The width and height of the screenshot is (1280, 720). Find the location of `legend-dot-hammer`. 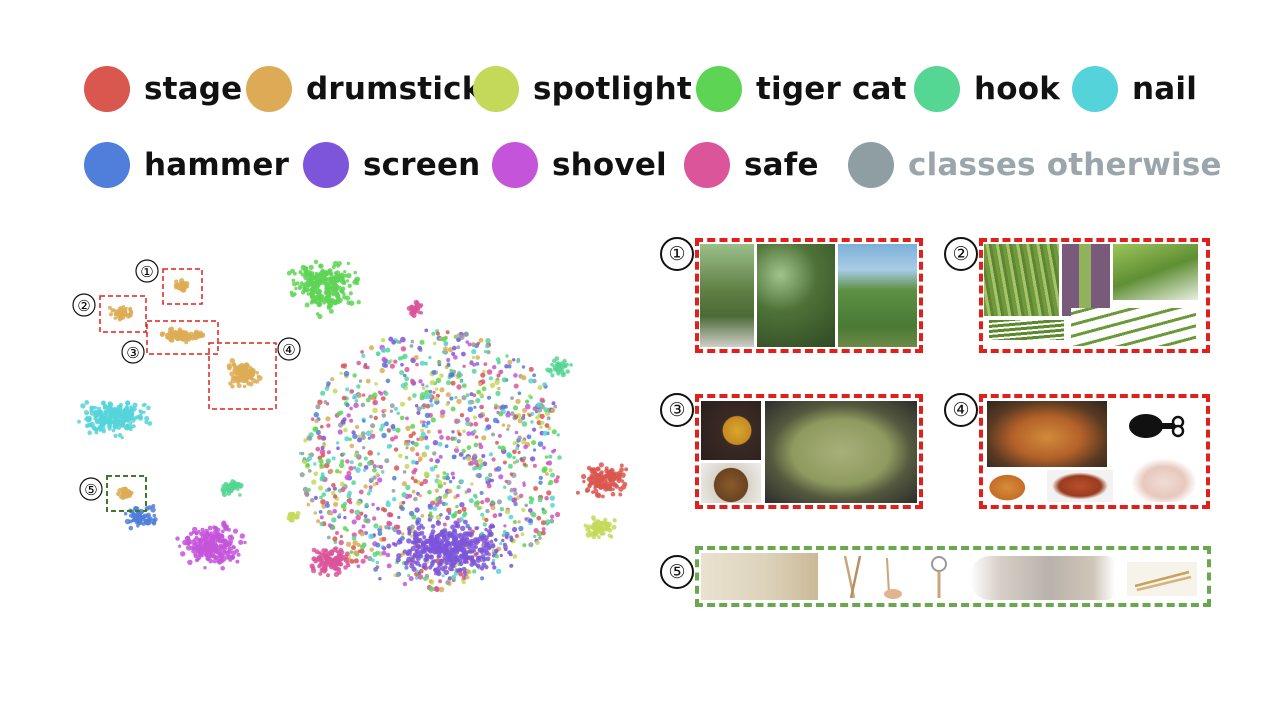

legend-dot-hammer is located at coordinates (107, 165).